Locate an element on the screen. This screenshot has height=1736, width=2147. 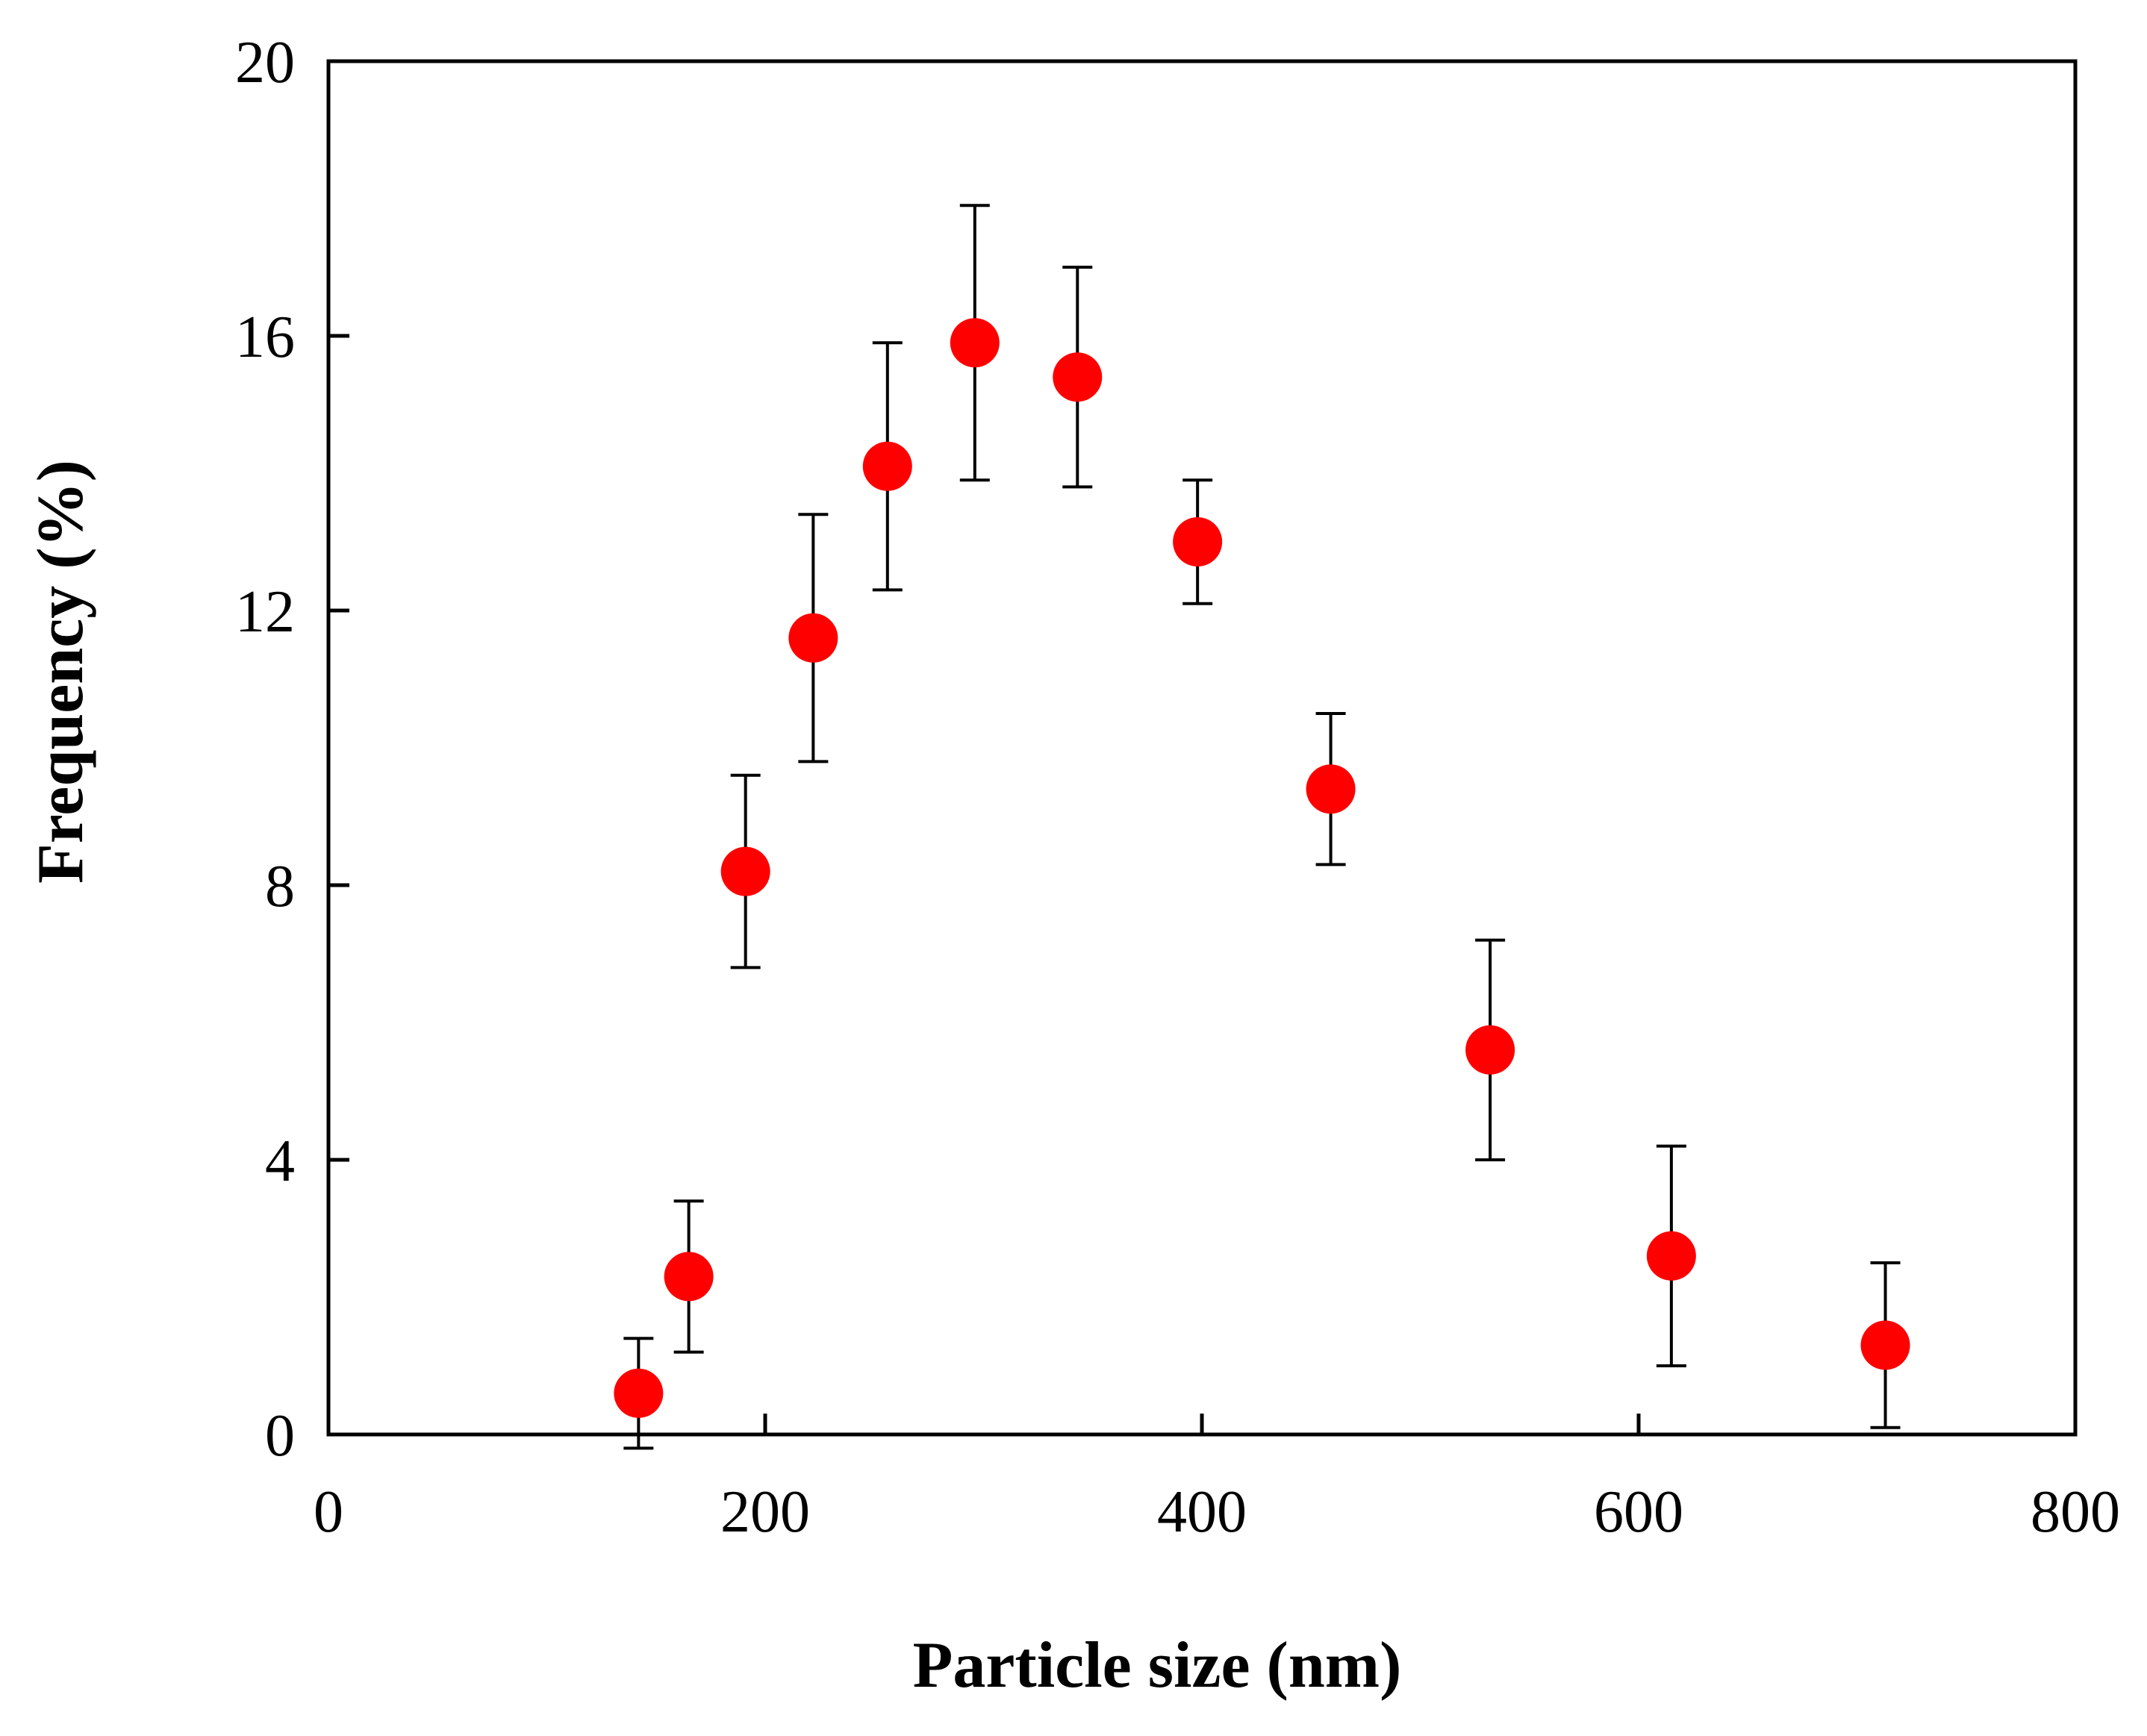
y-axis-title: Frequency (%) is located at coordinates (61, 672).